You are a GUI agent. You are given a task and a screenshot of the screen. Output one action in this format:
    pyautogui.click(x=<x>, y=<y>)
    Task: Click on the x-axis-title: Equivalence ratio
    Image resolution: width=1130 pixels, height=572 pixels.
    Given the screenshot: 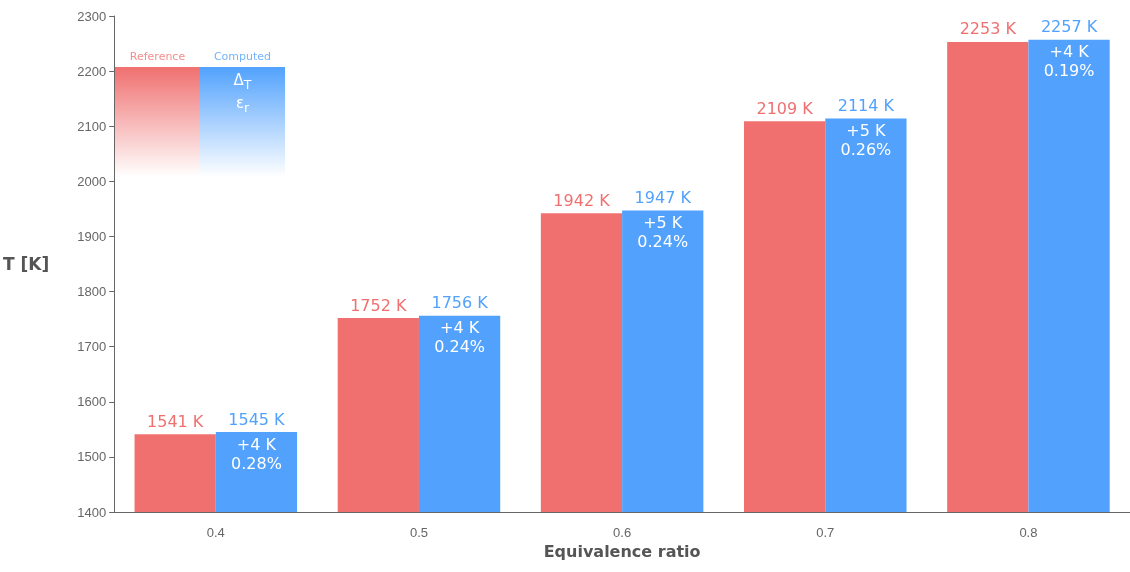 What is the action you would take?
    pyautogui.click(x=622, y=552)
    